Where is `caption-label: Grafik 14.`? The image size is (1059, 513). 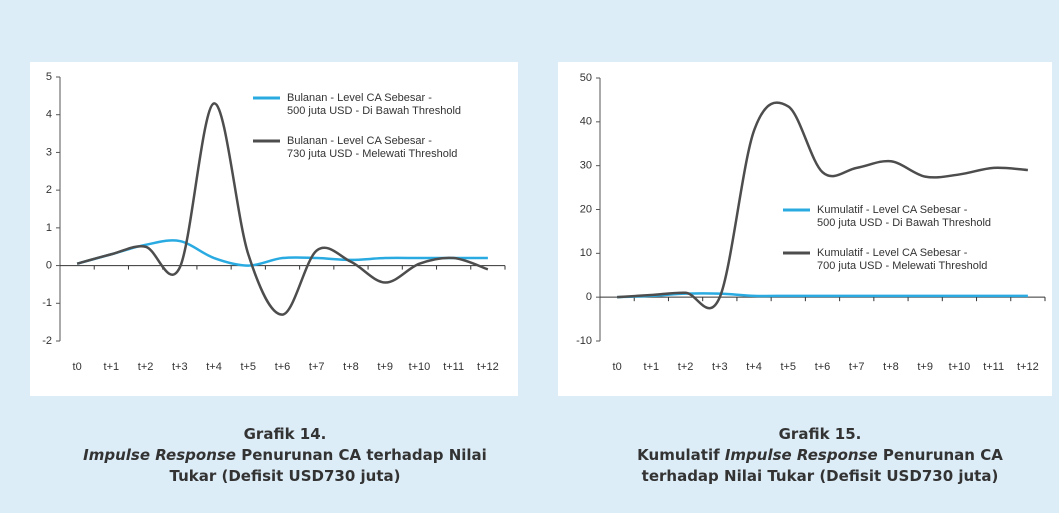
caption-label: Grafik 14. is located at coordinates (285, 434).